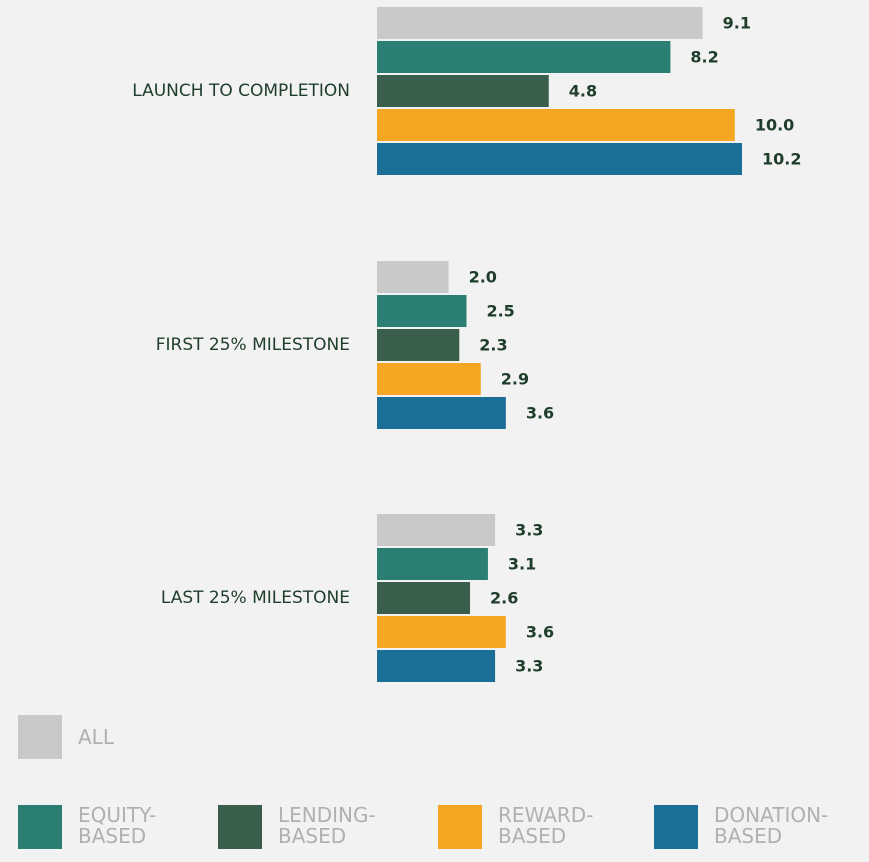  What do you see at coordinates (771, 825) in the screenshot?
I see `legend-label: DONATION-BASED` at bounding box center [771, 825].